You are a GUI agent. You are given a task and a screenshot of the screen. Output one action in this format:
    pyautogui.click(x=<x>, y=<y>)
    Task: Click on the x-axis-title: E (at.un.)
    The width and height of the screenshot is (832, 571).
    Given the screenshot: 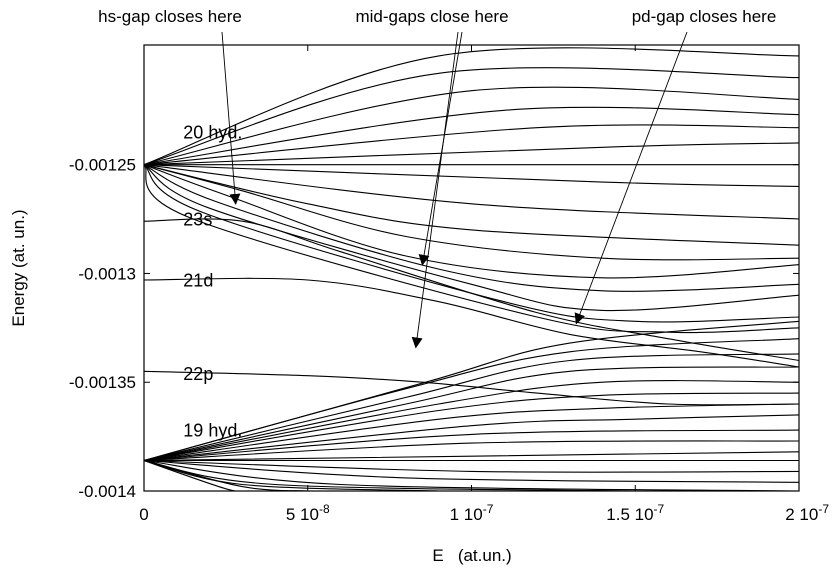 What is the action you would take?
    pyautogui.click(x=471, y=555)
    